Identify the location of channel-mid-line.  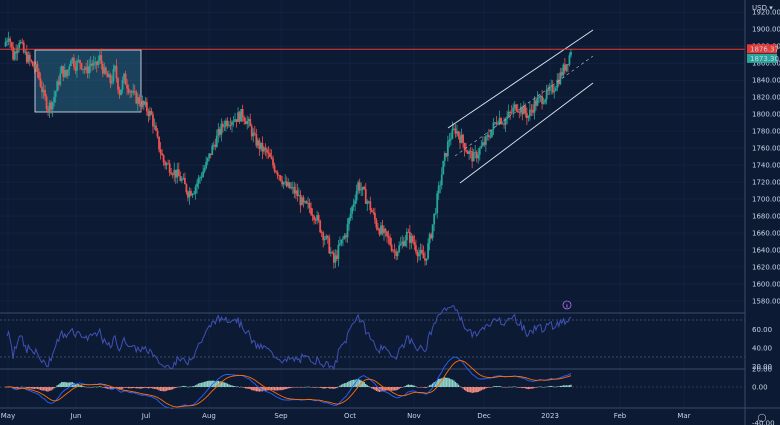
(524, 106).